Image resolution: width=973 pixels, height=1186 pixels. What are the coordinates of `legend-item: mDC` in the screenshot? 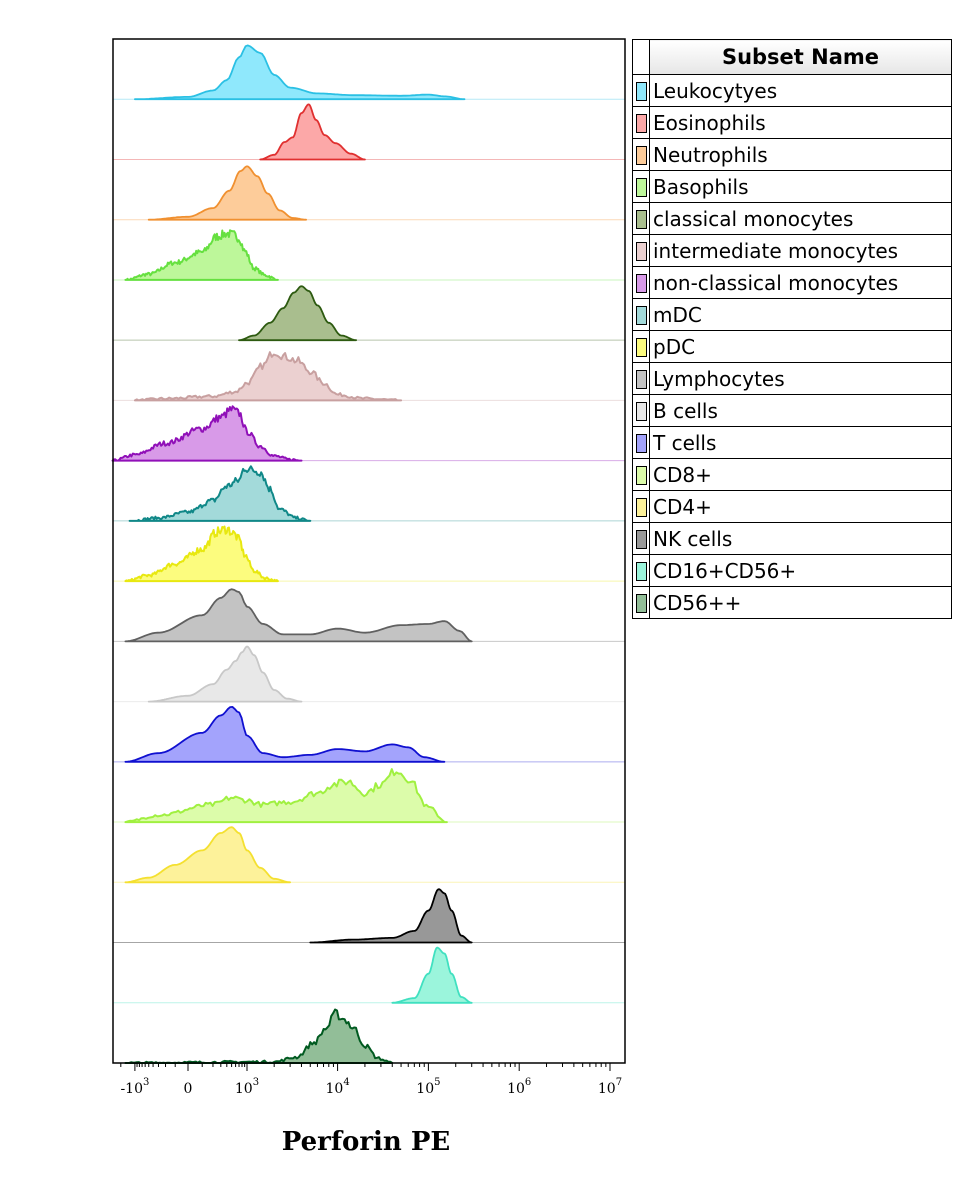 It's located at (792, 314).